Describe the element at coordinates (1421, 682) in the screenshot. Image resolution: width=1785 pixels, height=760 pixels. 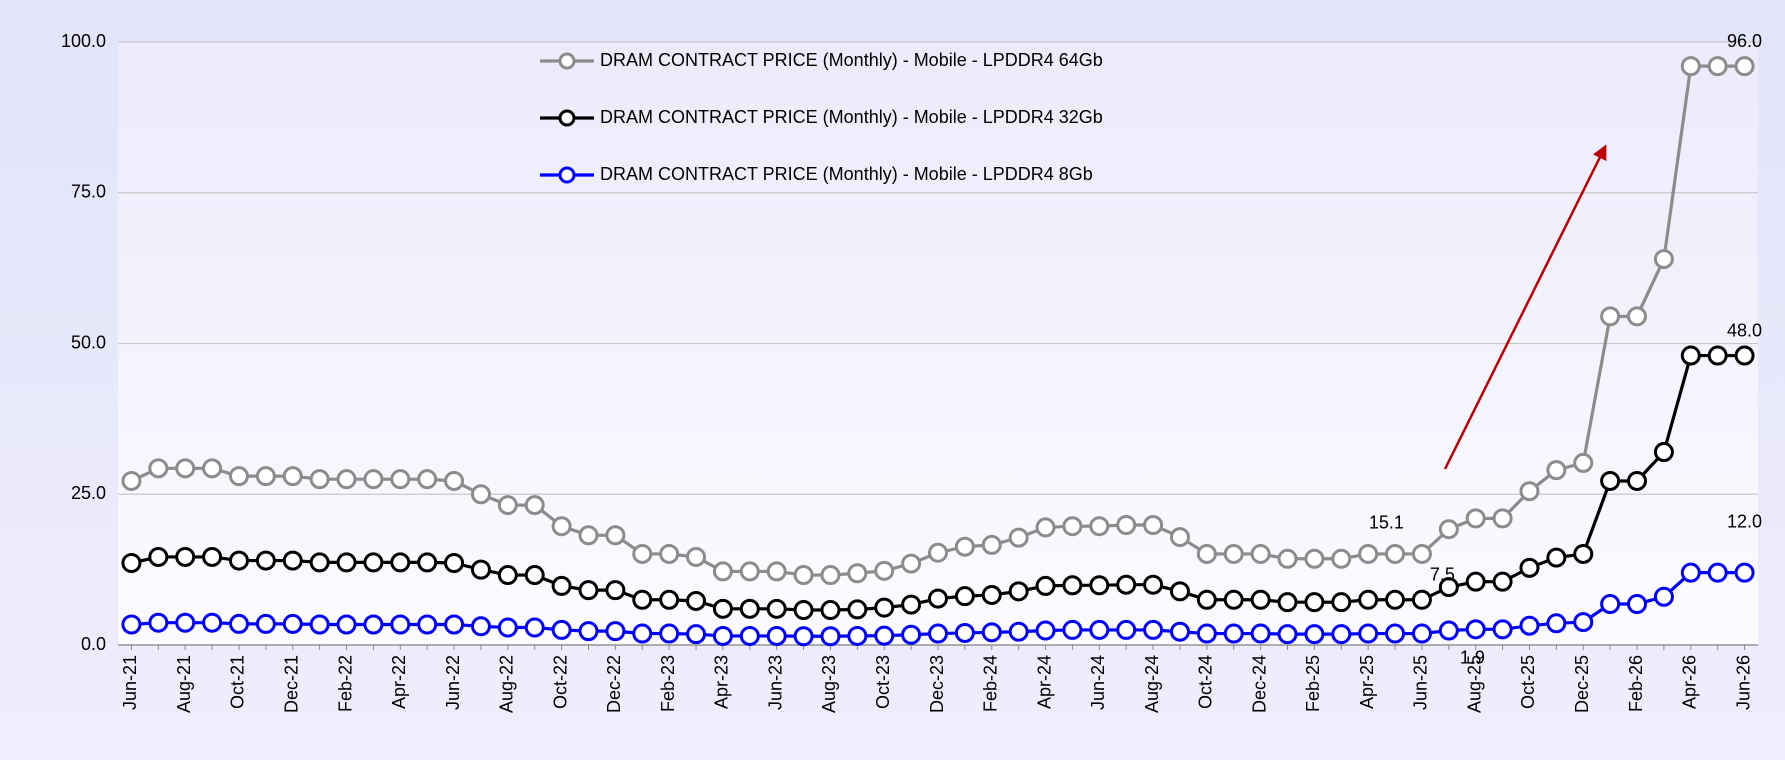
I see `x-tick-label: Jun-25` at that location.